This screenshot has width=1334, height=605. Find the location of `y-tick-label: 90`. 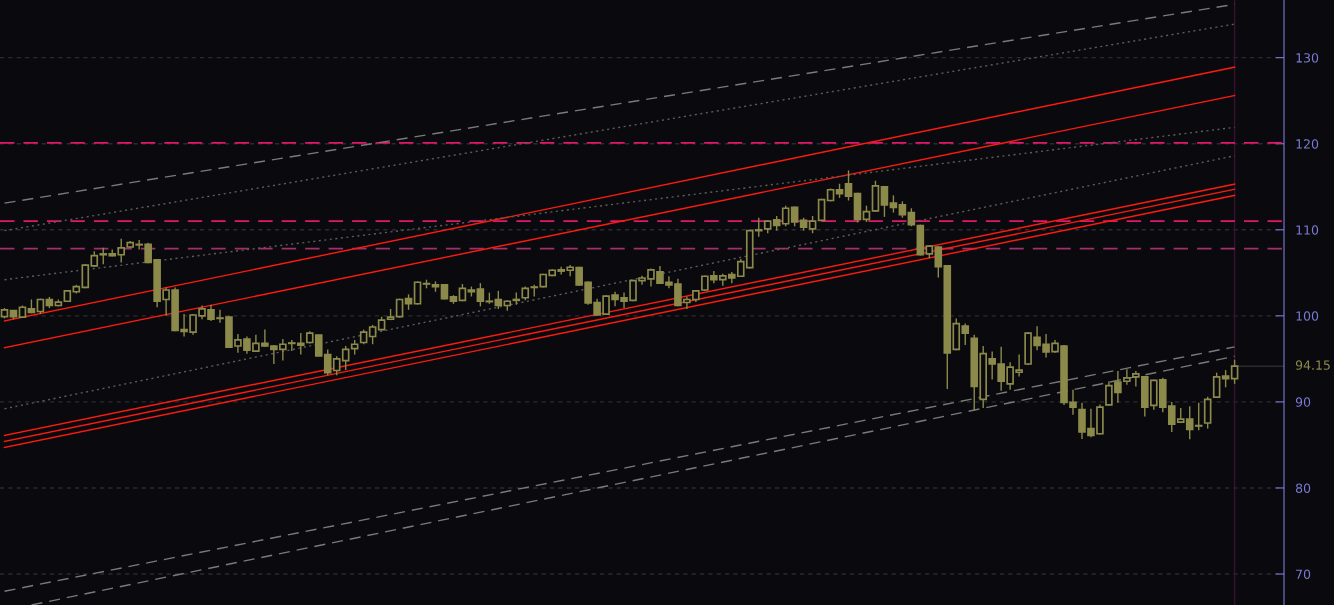

y-tick-label: 90 is located at coordinates (1303, 402).